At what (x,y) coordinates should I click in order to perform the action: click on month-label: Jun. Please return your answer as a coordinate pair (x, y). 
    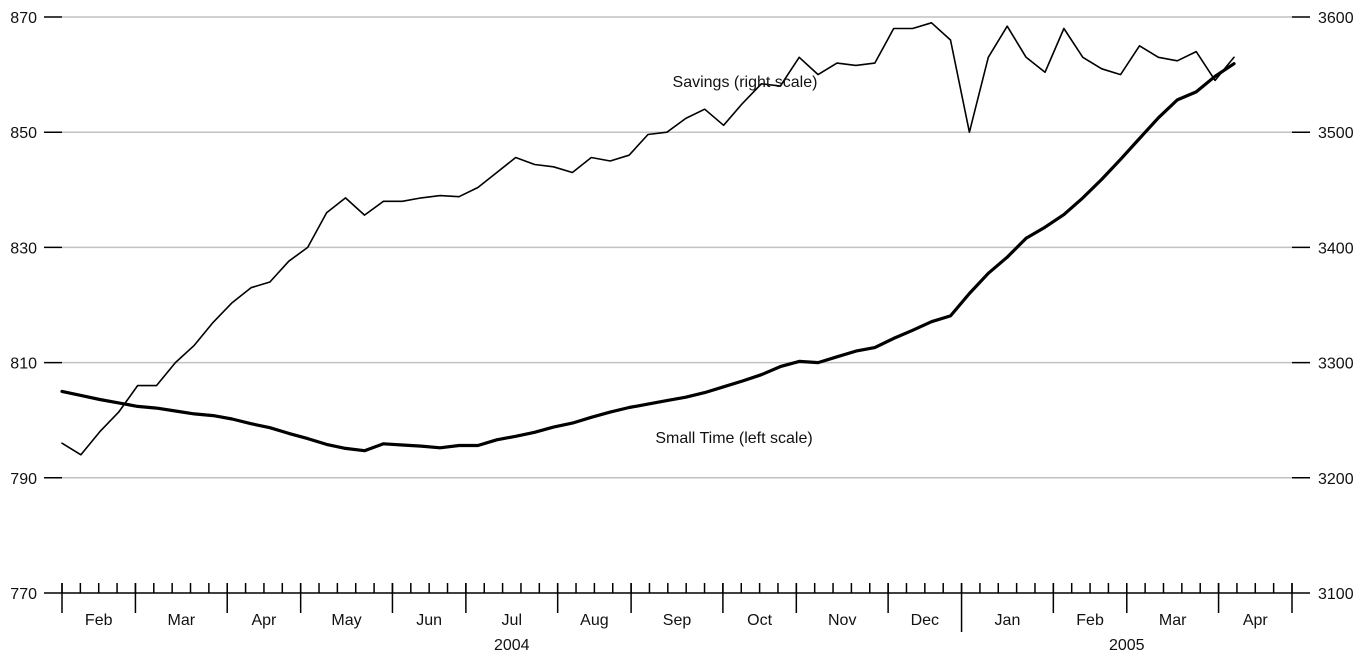
    Looking at the image, I should click on (429, 620).